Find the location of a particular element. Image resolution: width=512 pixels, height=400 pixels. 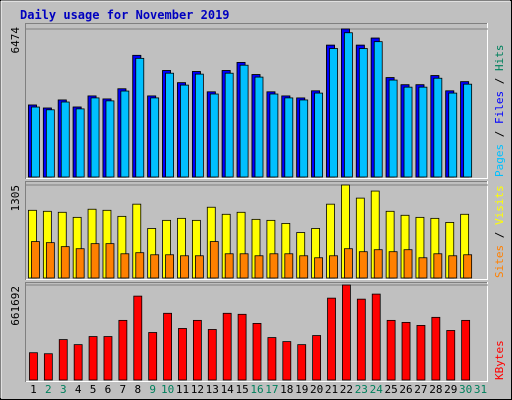

x-tick-label: 25 is located at coordinates (391, 389).